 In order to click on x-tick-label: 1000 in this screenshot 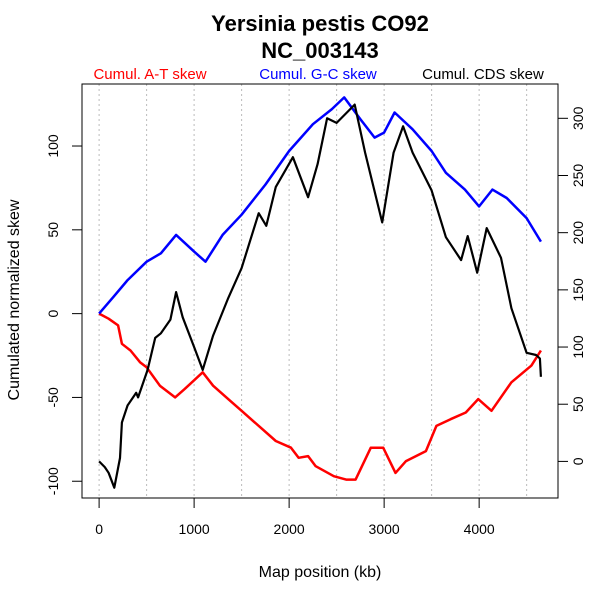, I will do `click(194, 529)`.